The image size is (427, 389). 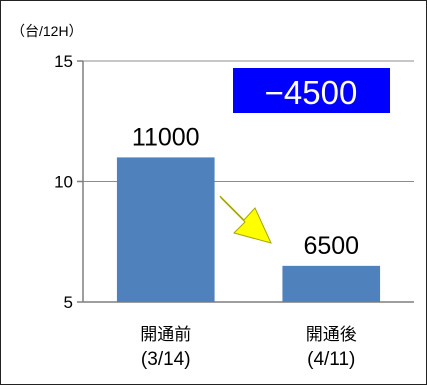 I want to click on bar-value-label: 11000, so click(x=166, y=137).